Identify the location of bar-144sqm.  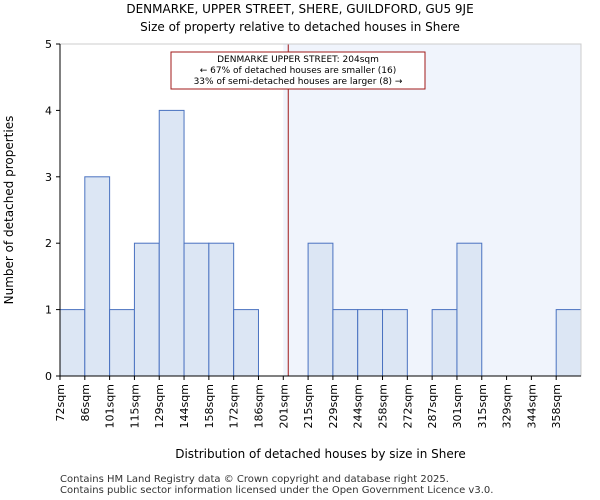
(196, 309).